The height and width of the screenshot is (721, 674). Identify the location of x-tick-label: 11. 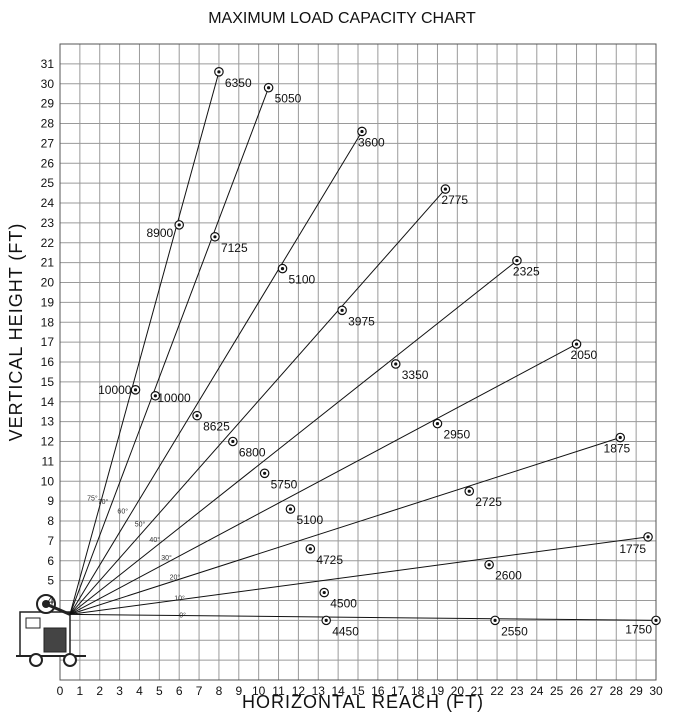
(278, 691).